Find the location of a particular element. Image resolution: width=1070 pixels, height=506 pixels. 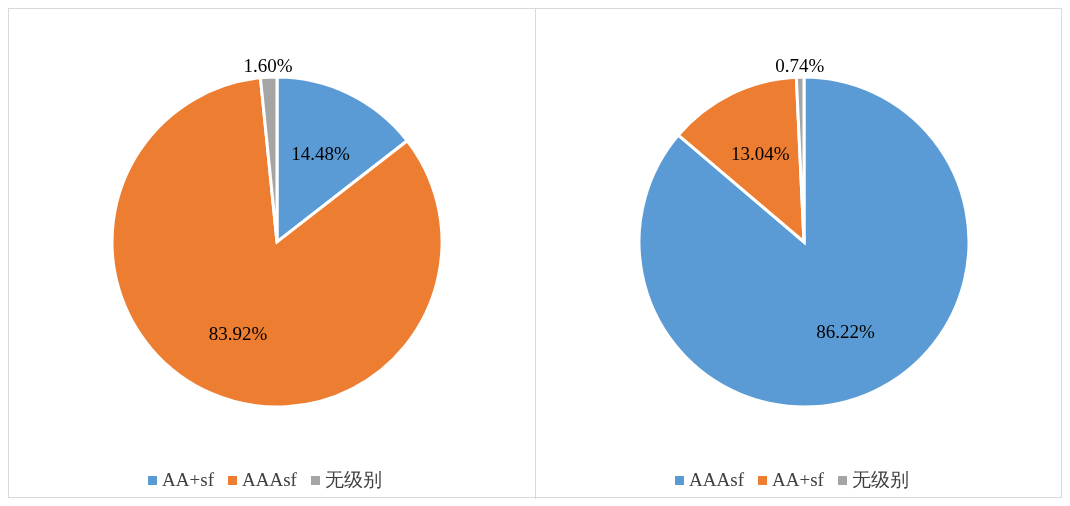

data-label: 0.74% is located at coordinates (800, 65).